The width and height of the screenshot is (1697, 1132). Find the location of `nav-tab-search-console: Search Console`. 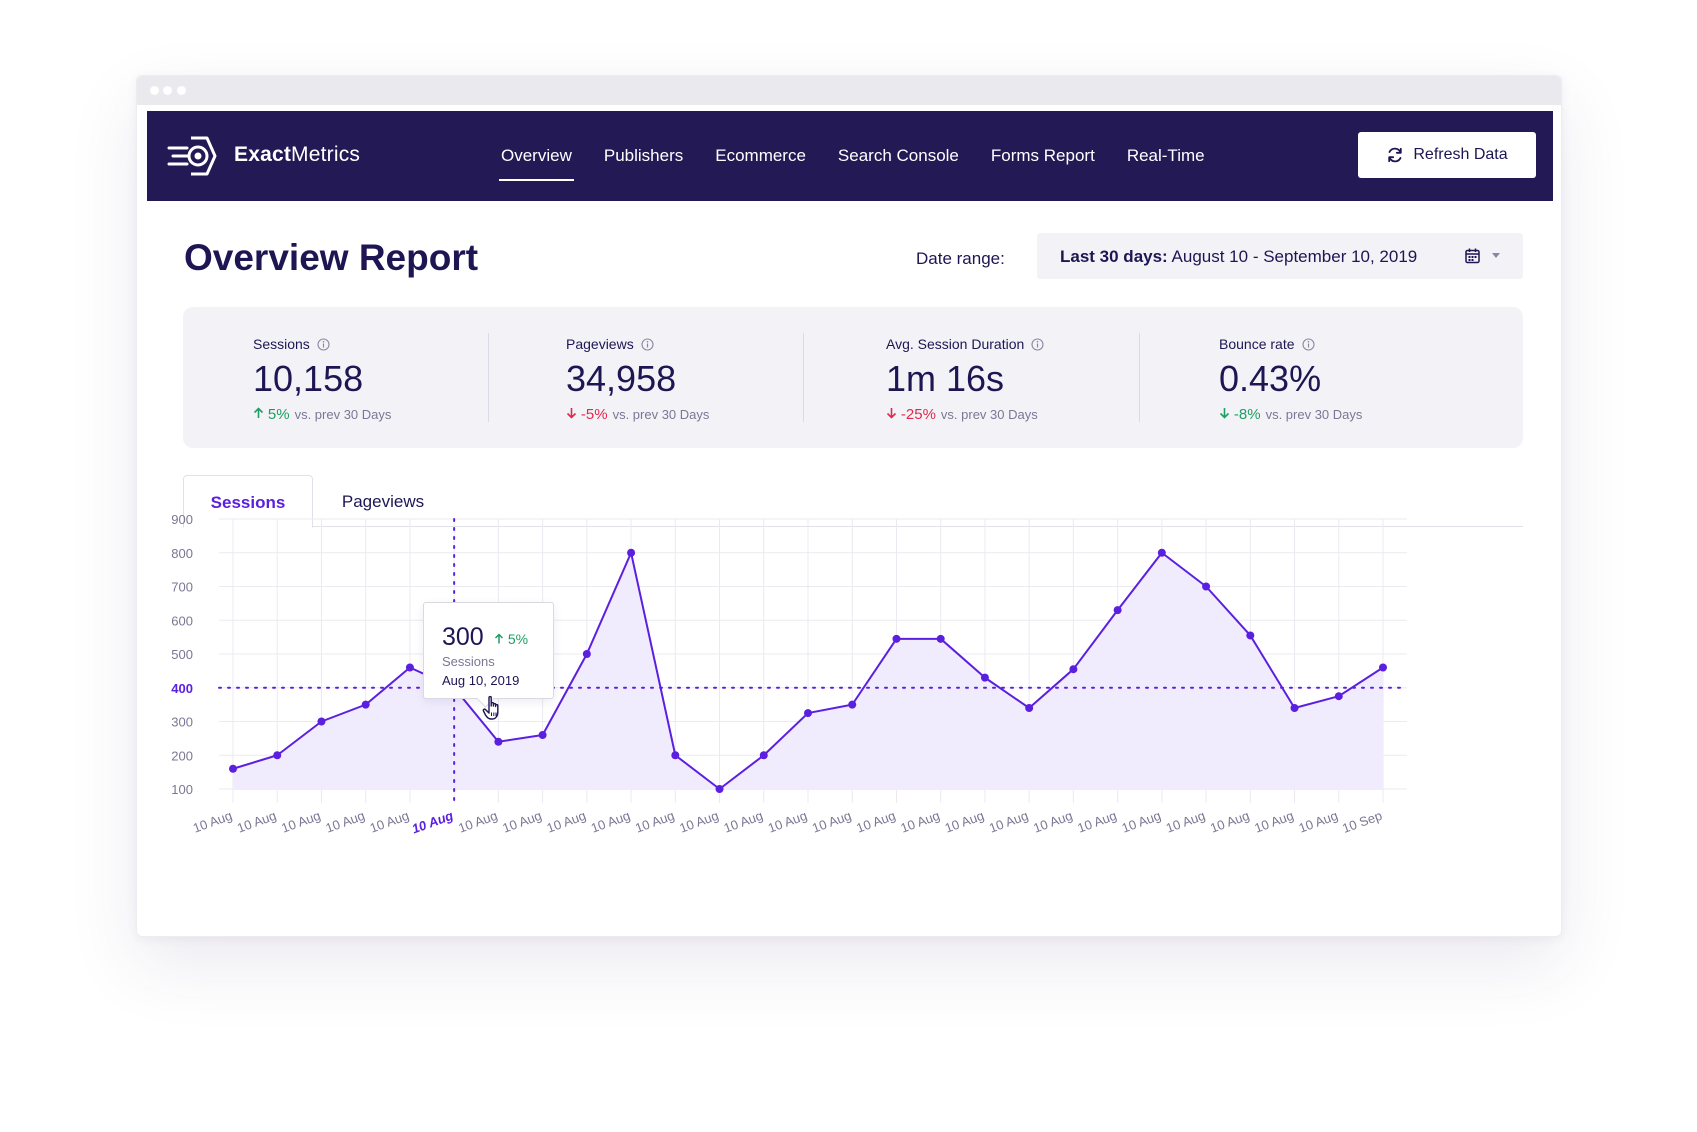

nav-tab-search-console: Search Console is located at coordinates (898, 155).